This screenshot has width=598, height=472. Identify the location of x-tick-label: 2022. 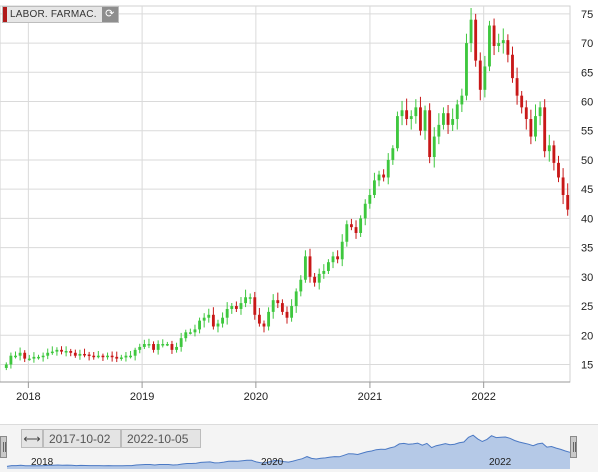
(483, 397).